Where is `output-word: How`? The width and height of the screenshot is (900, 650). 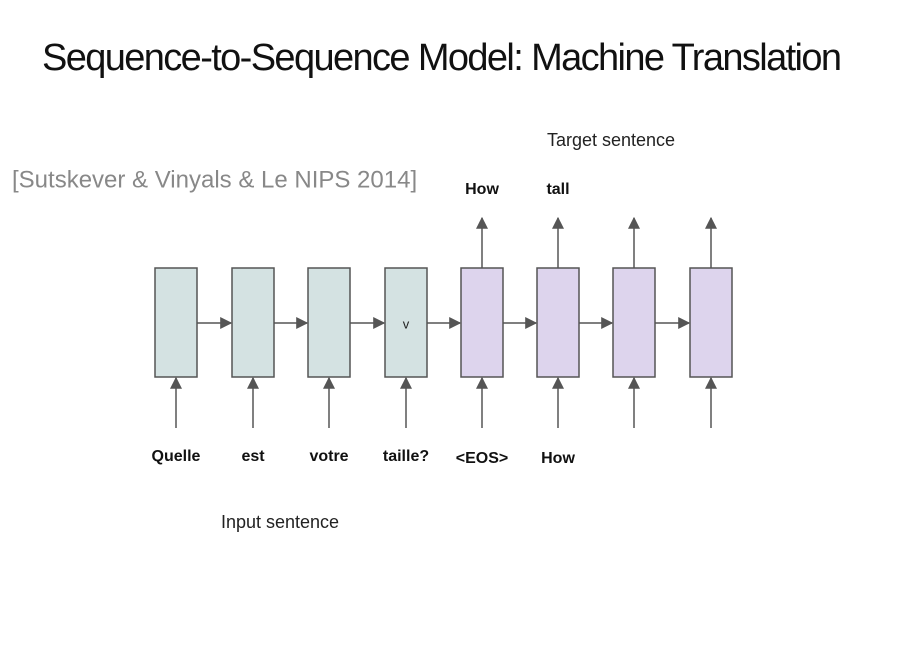 output-word: How is located at coordinates (482, 189).